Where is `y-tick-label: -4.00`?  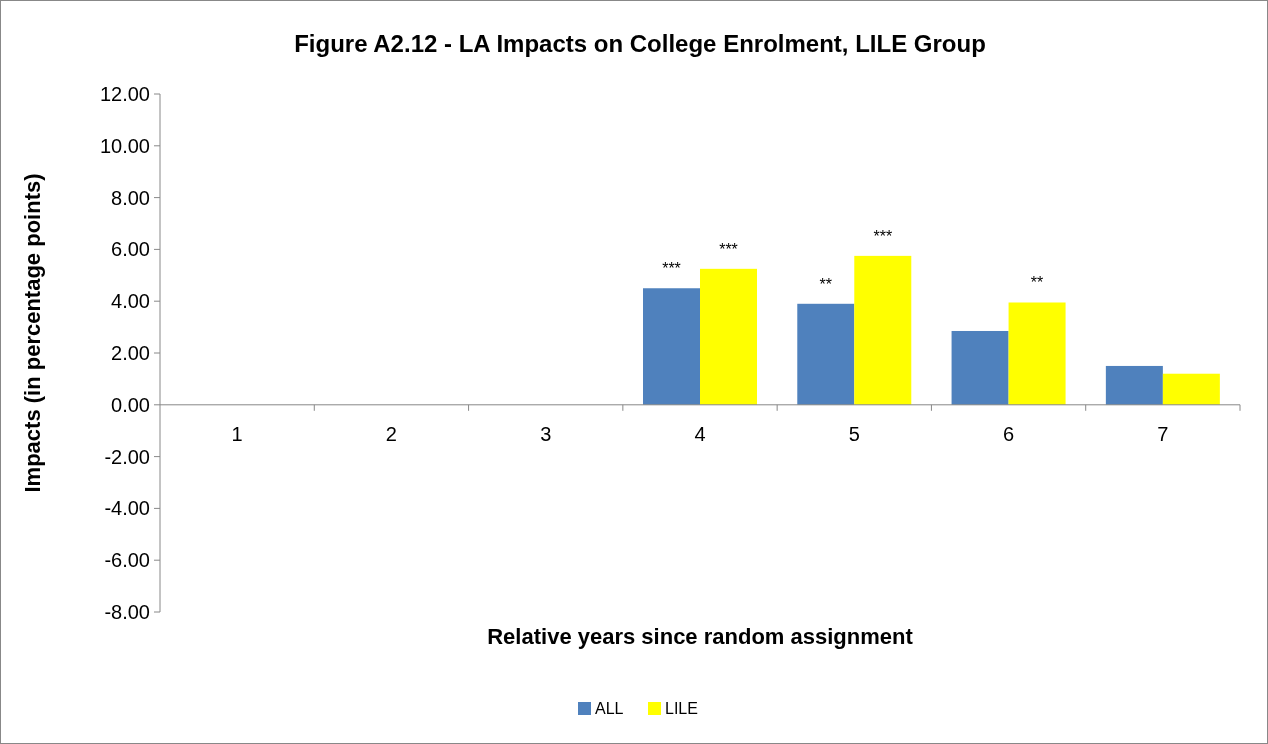 y-tick-label: -4.00 is located at coordinates (127, 508).